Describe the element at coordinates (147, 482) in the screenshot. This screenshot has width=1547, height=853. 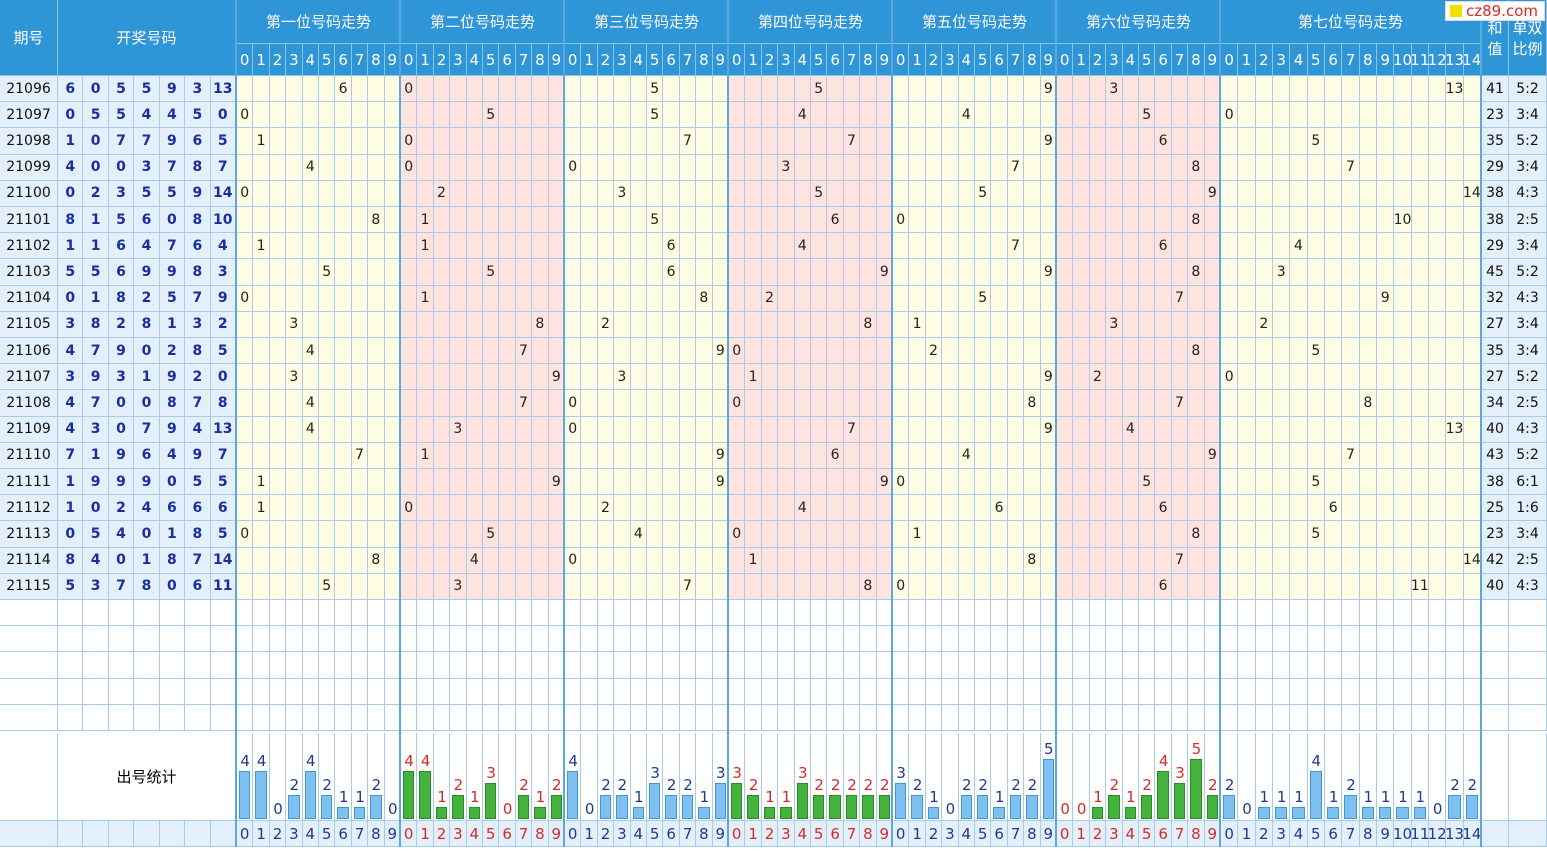
I see `winning-number: 9` at that location.